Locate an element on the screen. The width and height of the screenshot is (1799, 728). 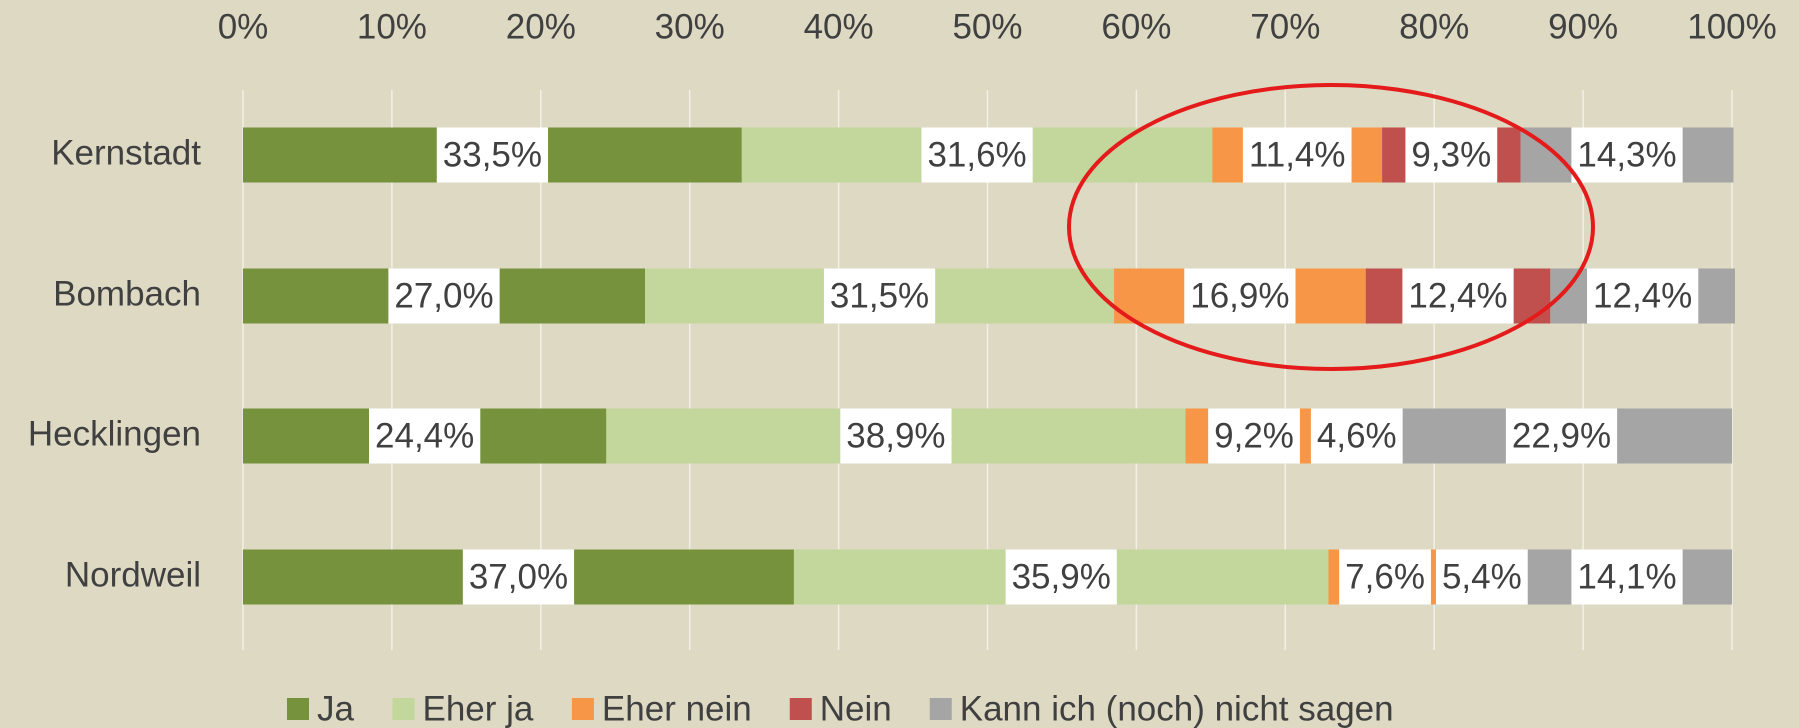
value-label: 14,1% is located at coordinates (1626, 576).